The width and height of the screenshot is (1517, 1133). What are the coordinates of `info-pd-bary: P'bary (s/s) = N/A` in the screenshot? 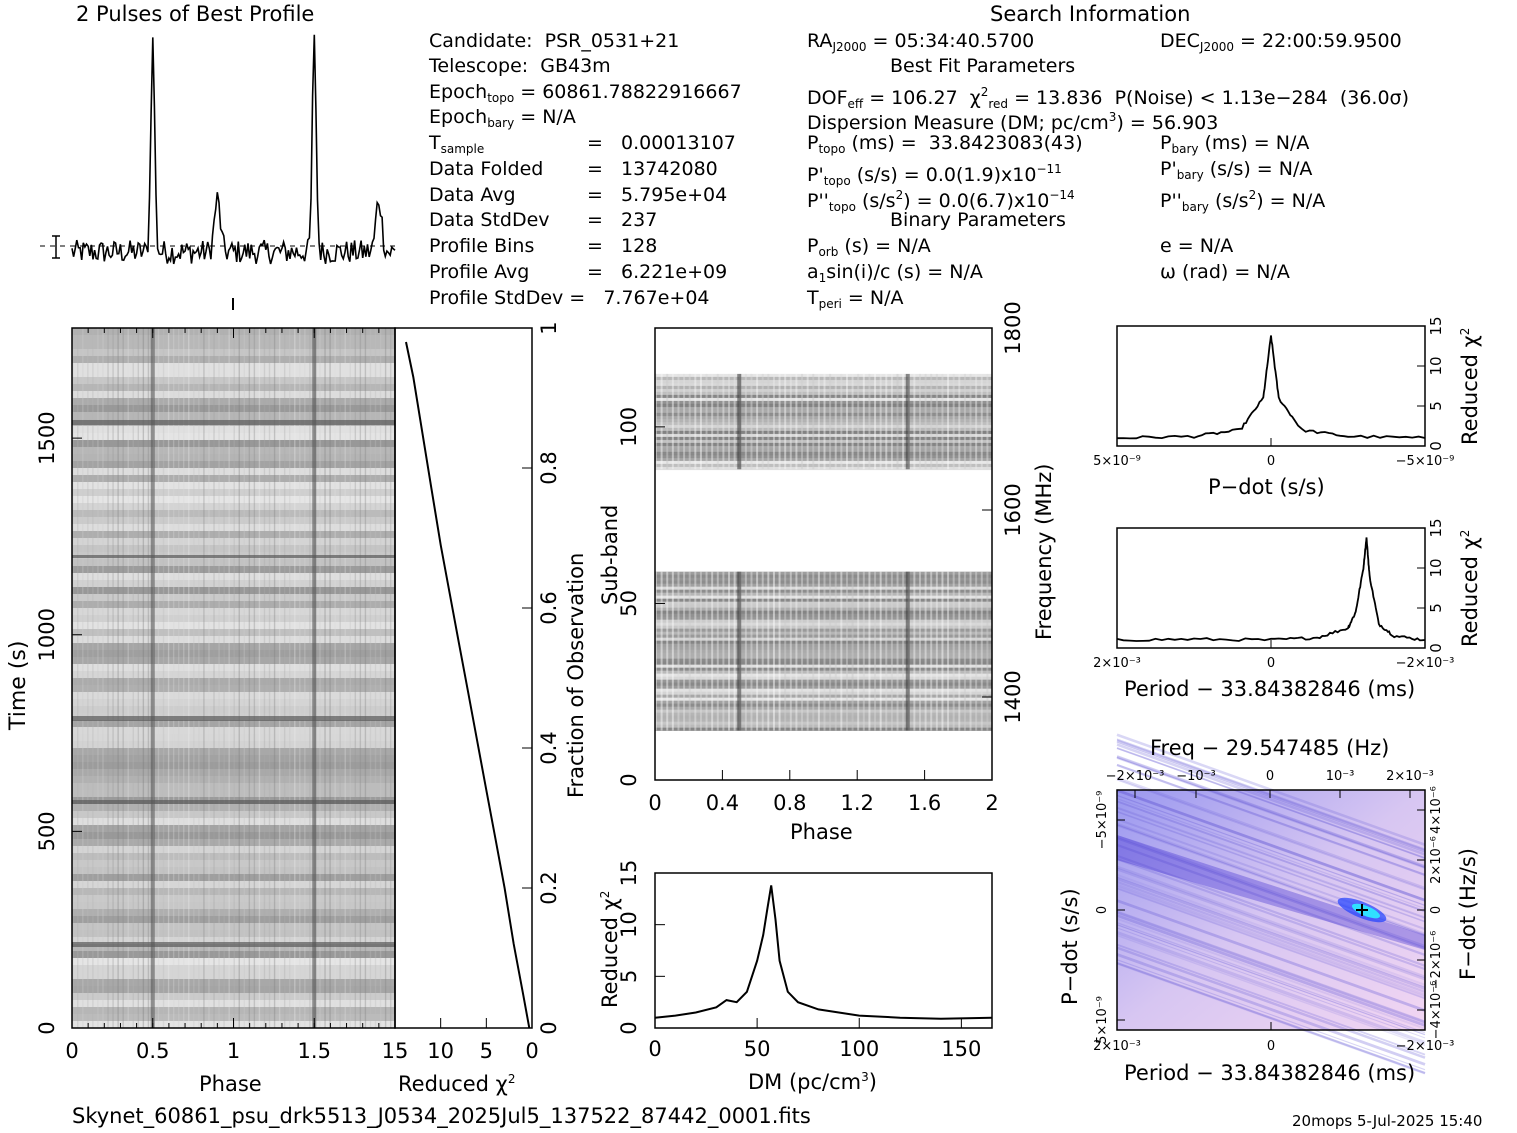 It's located at (1236, 170).